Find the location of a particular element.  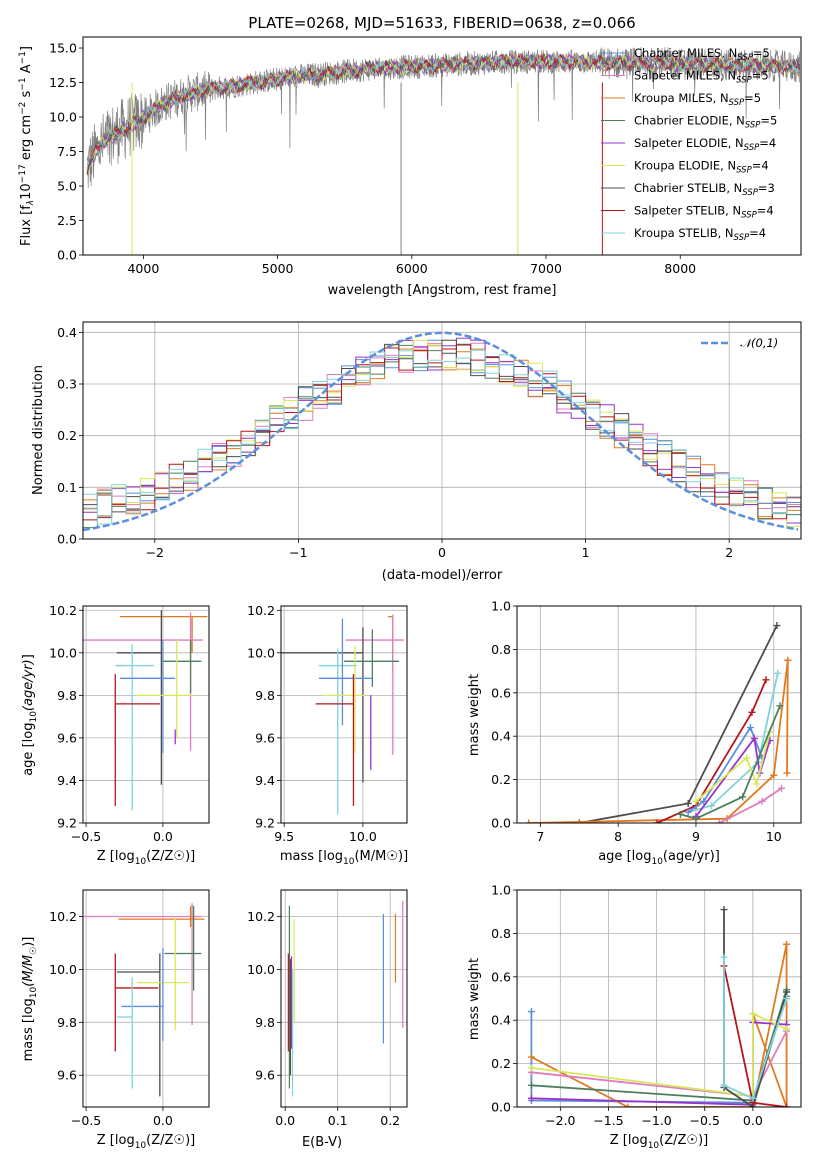

x-tick-label: −2.0 is located at coordinates (560, 1120).